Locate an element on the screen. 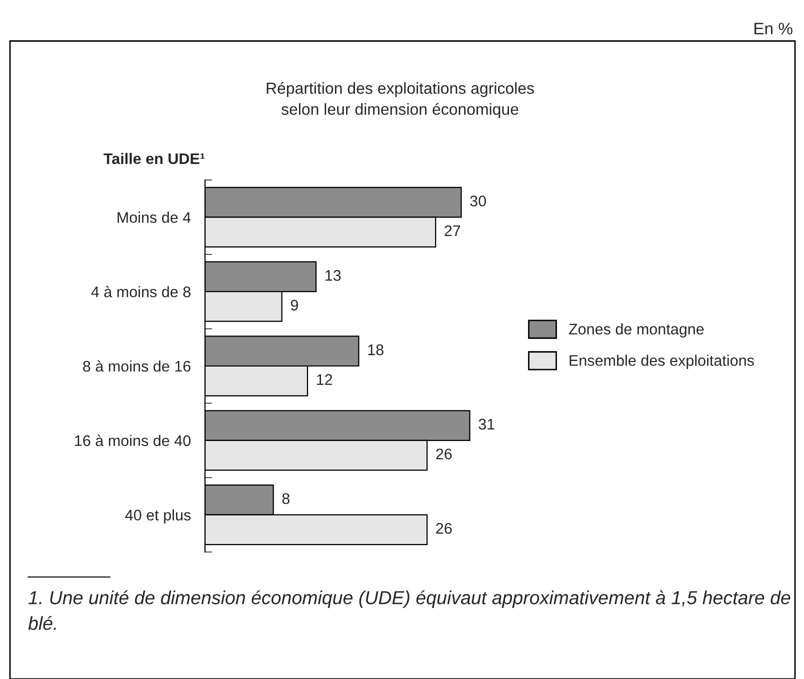  y-axis-title: Taille en UDE¹ is located at coordinates (154, 158).